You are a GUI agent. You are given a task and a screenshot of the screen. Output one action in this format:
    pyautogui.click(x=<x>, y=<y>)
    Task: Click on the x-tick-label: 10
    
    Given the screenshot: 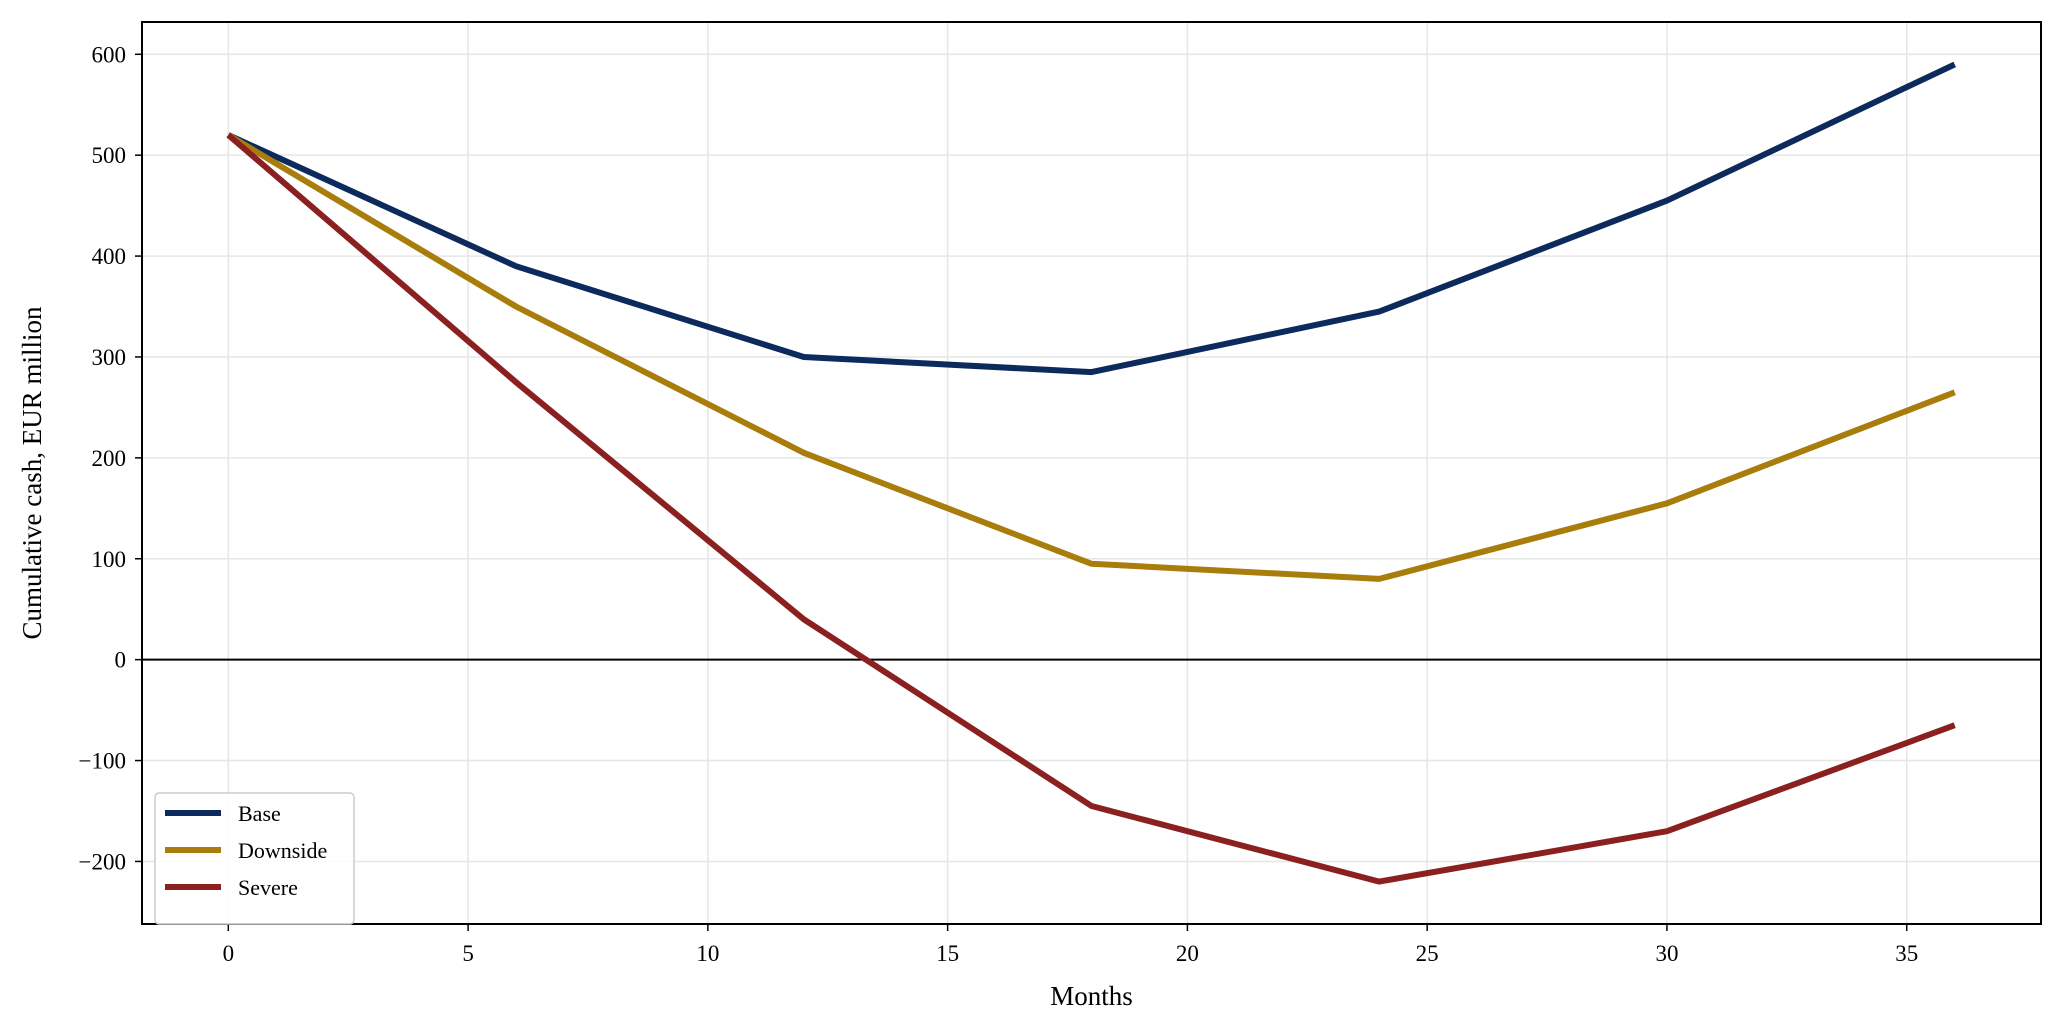 What is the action you would take?
    pyautogui.click(x=707, y=953)
    